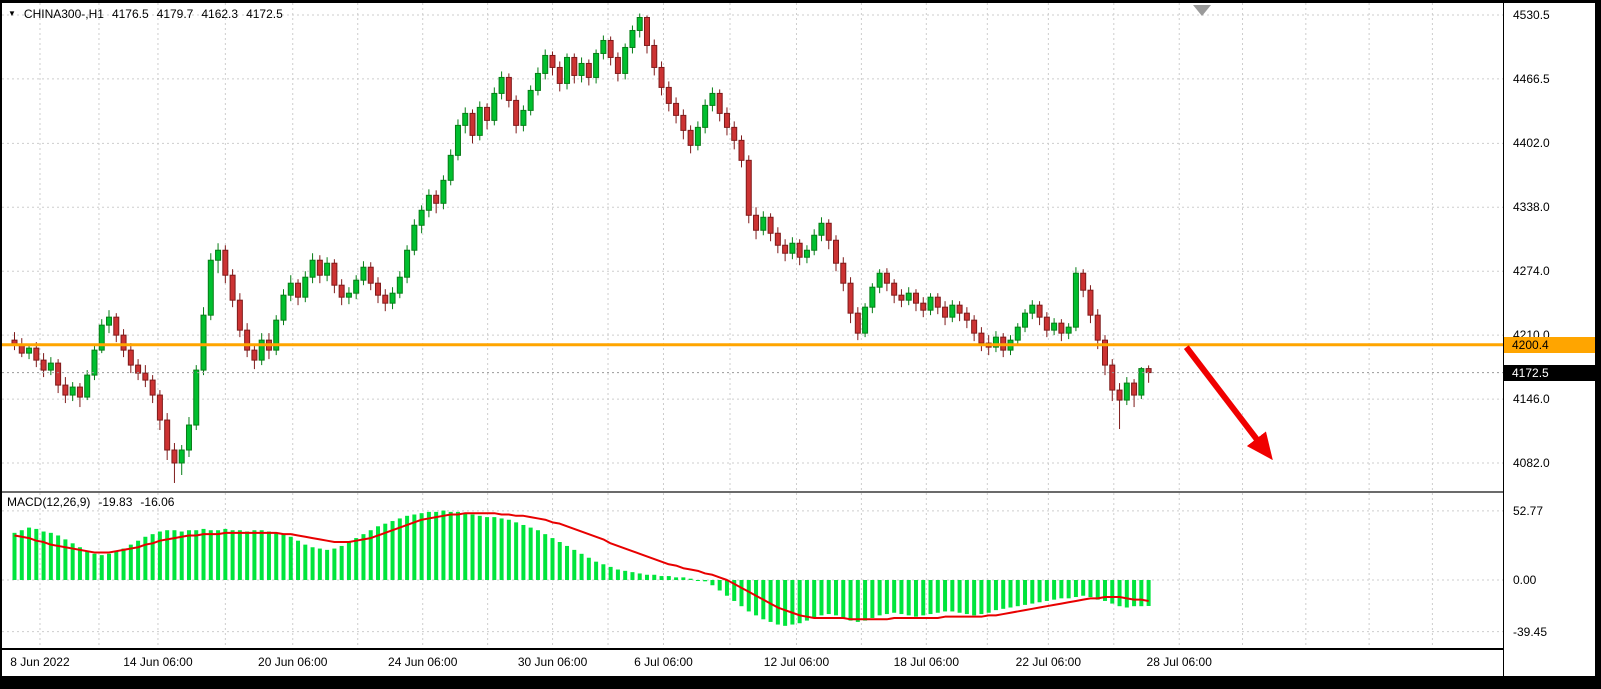 The width and height of the screenshot is (1601, 689). Describe the element at coordinates (1531, 78) in the screenshot. I see `price-label: 4466.5` at that location.